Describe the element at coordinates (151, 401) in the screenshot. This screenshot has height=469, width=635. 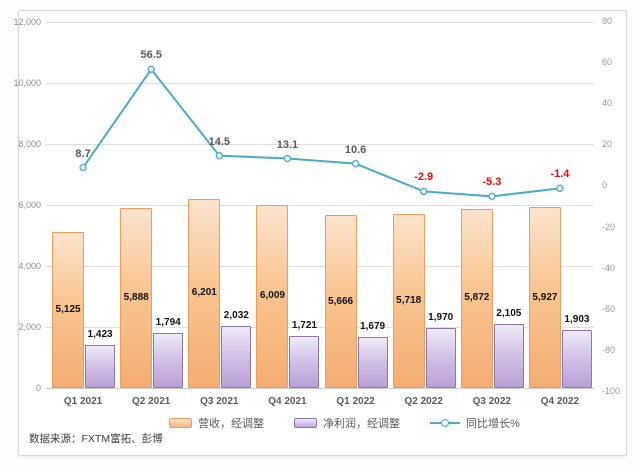
I see `x-axis-label: Q2 2021` at that location.